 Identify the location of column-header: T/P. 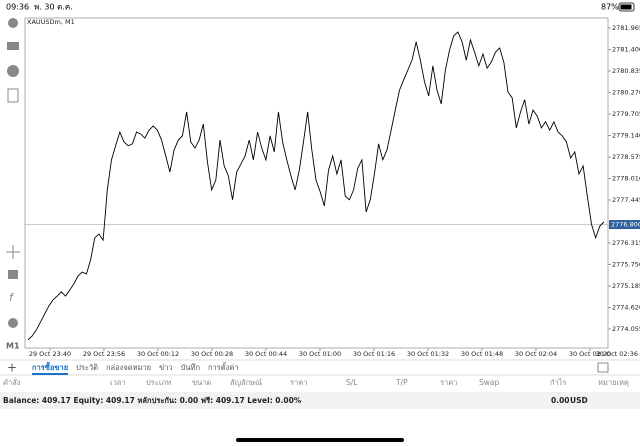
(401, 382).